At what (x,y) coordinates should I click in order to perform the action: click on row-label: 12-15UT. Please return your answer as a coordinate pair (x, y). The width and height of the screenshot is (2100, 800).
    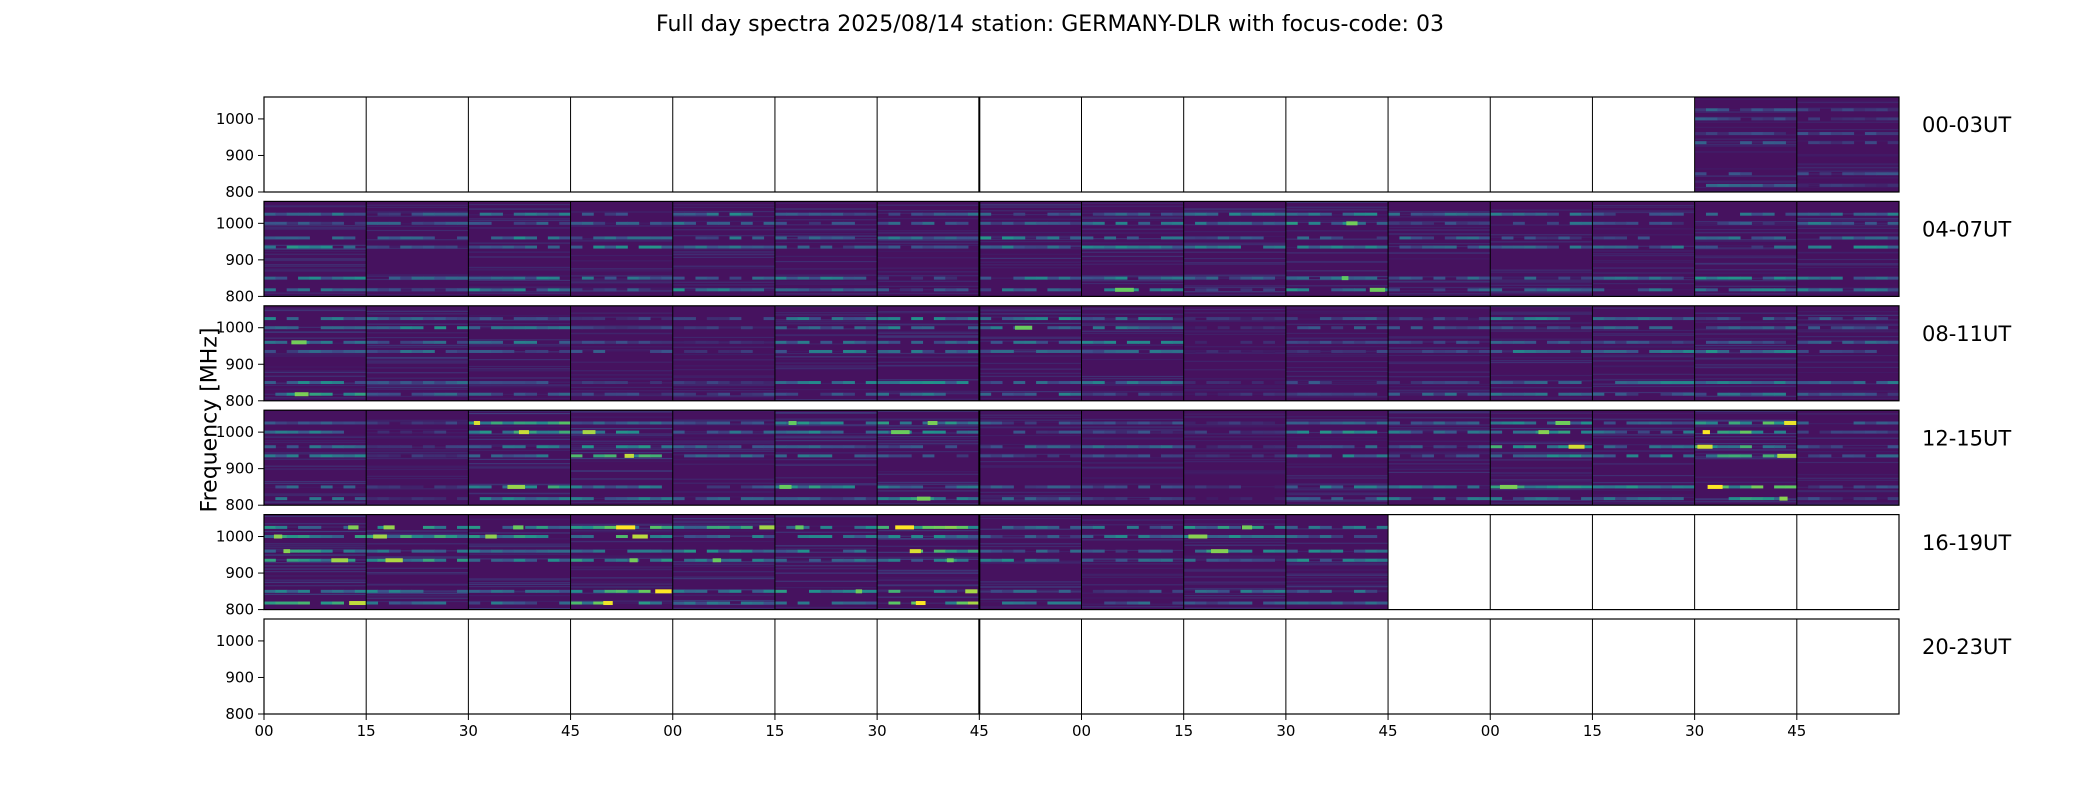
    Looking at the image, I should click on (1966, 438).